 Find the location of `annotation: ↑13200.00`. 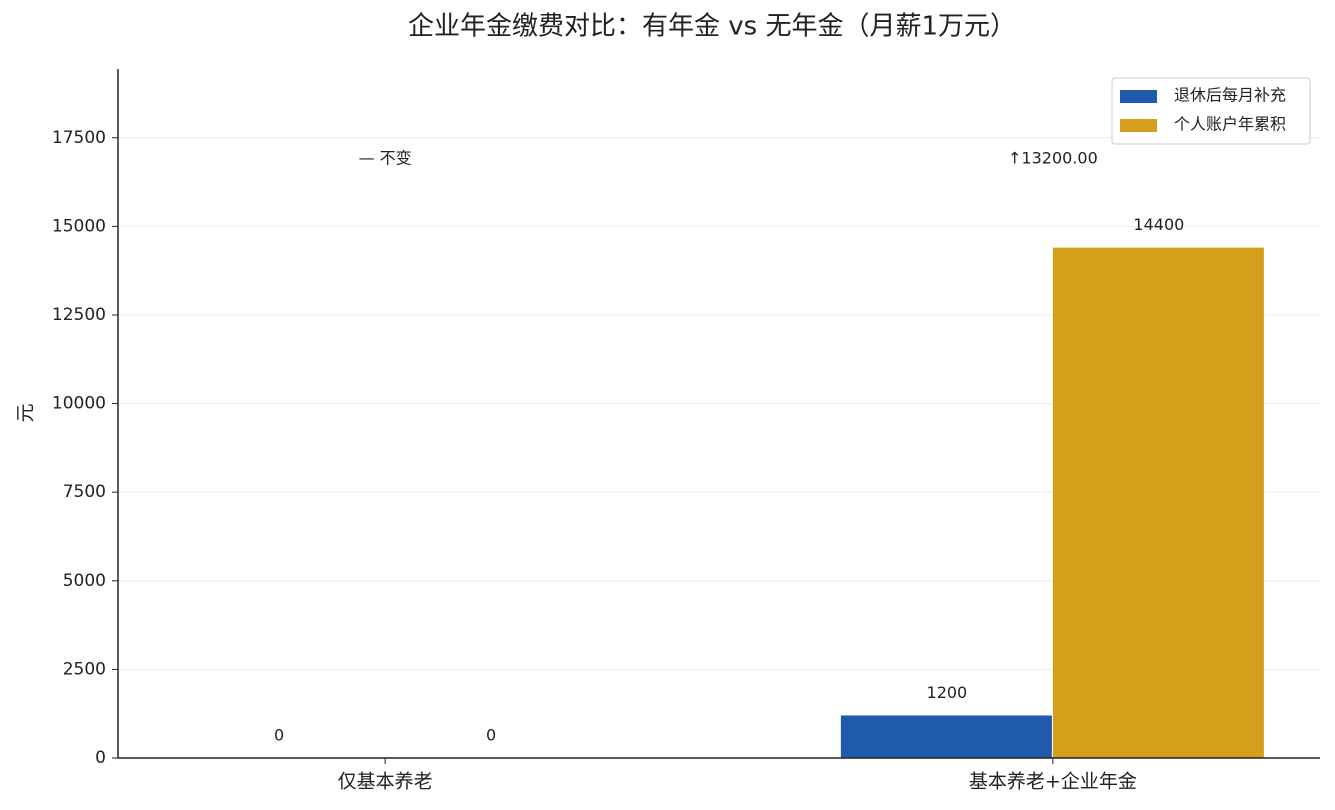

annotation: ↑13200.00 is located at coordinates (1053, 158).